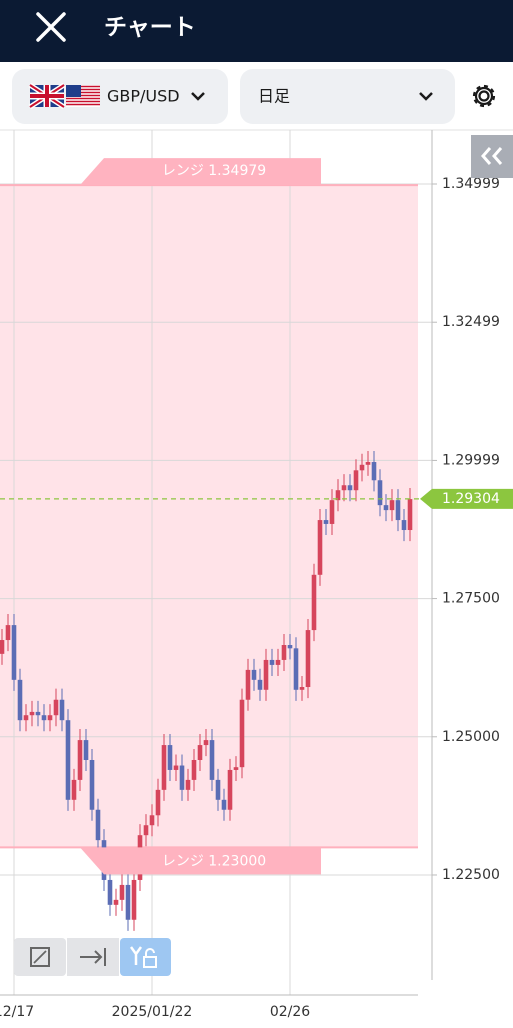 This screenshot has width=513, height=1028. I want to click on y-lock-button, so click(145, 957).